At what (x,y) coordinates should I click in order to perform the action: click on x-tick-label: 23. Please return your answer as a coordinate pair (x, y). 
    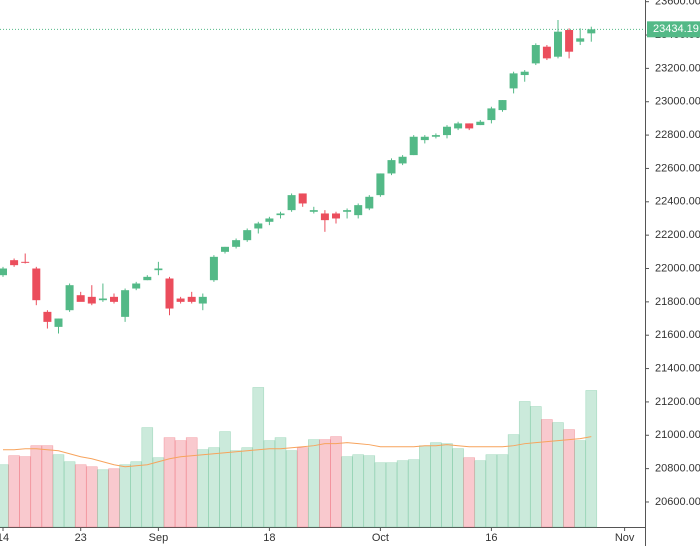
    Looking at the image, I should click on (81, 538).